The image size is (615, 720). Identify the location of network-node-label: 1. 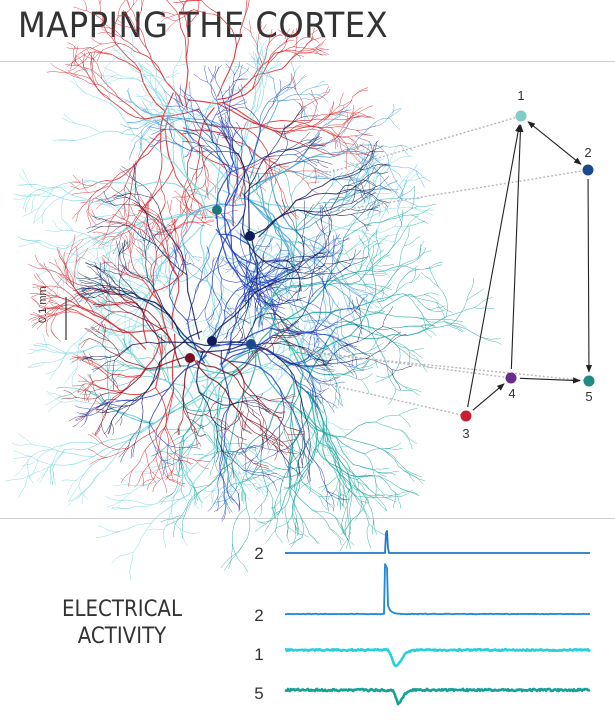
(520, 95).